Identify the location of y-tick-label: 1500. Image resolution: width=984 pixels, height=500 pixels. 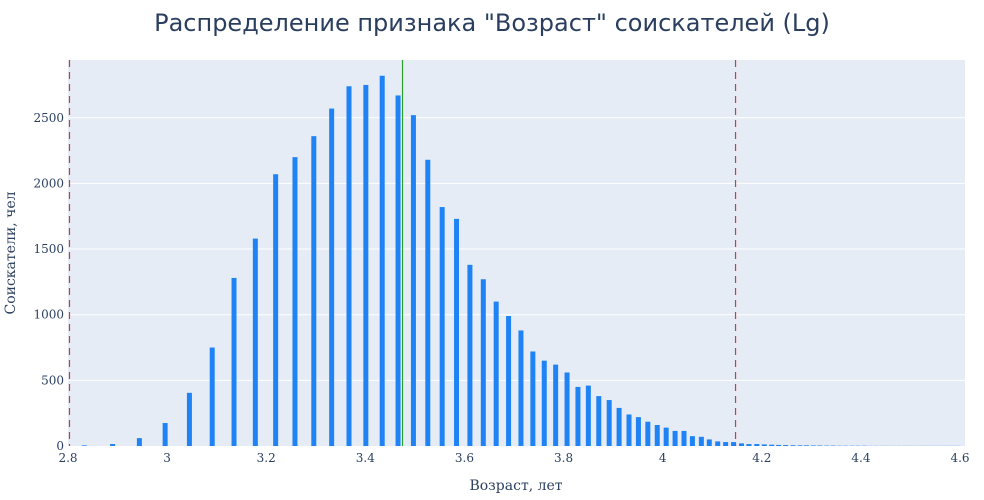
(48, 249).